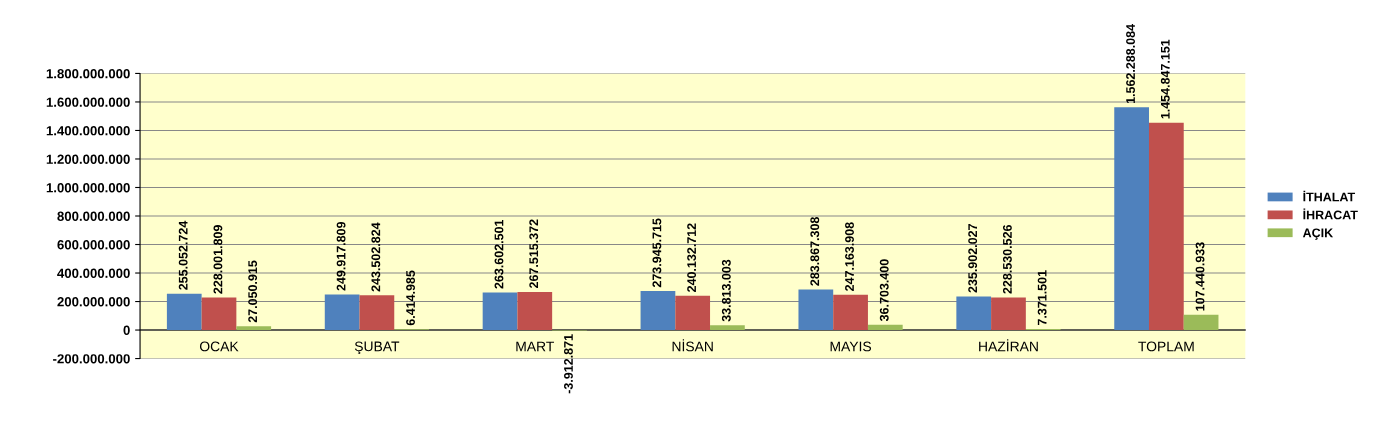  What do you see at coordinates (851, 346) in the screenshot?
I see `x-tick-label: MAYIS` at bounding box center [851, 346].